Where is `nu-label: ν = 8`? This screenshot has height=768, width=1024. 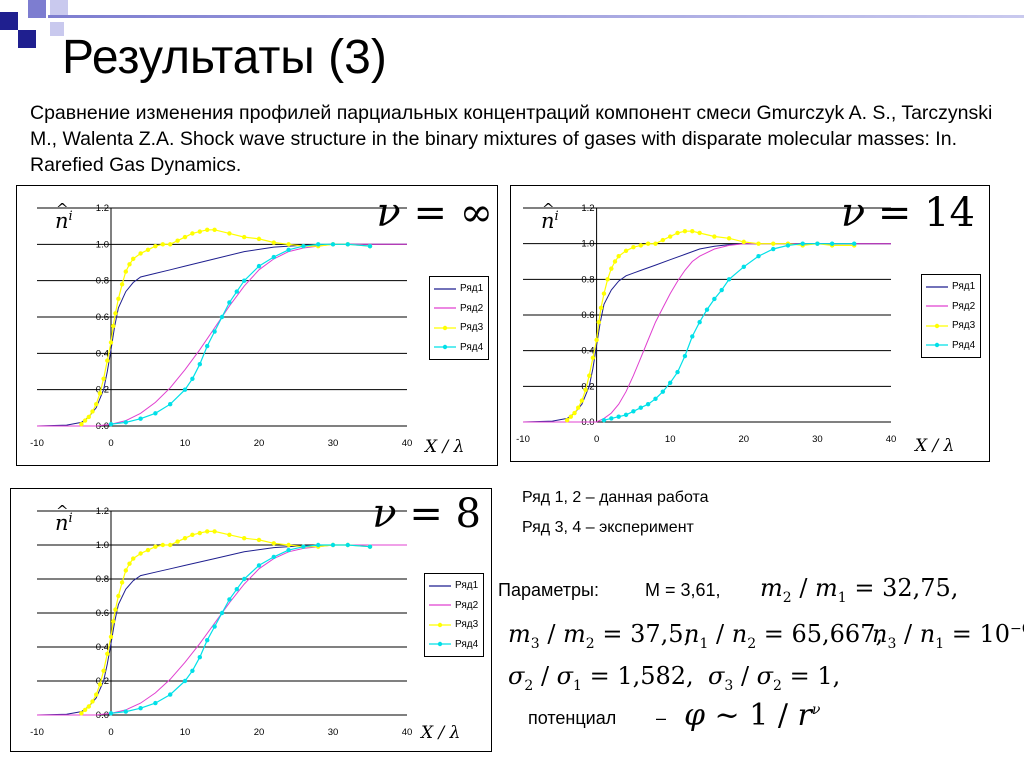 nu-label: ν = 8 is located at coordinates (426, 514).